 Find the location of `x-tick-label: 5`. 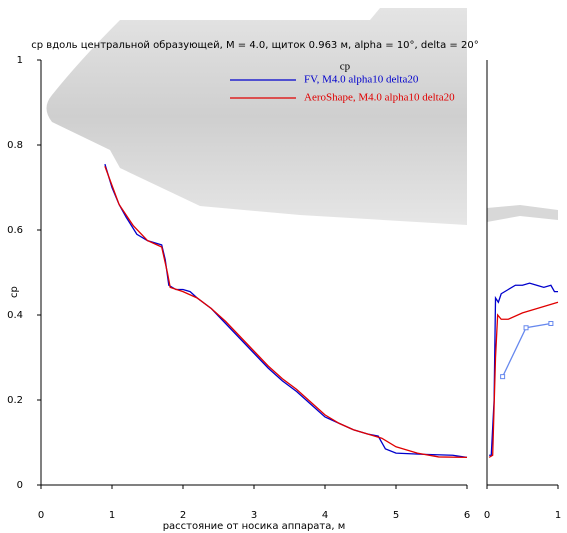

x-tick-label: 5 is located at coordinates (396, 515).